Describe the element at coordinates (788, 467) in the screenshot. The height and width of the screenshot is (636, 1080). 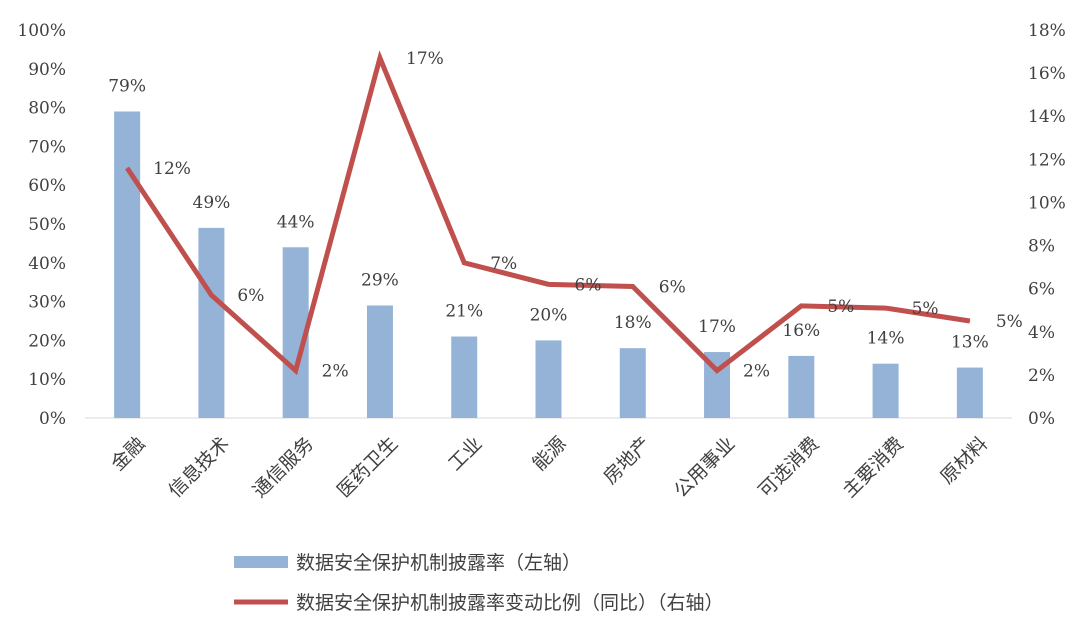
I see `category-label: 可选消费` at that location.